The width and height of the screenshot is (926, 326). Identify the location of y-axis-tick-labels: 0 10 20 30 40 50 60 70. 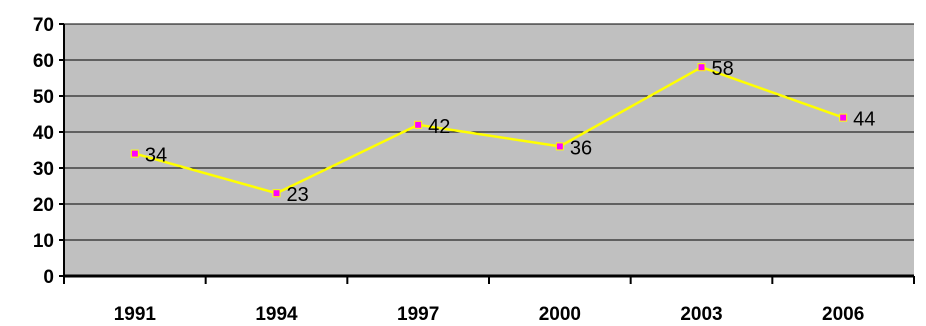
(43, 151).